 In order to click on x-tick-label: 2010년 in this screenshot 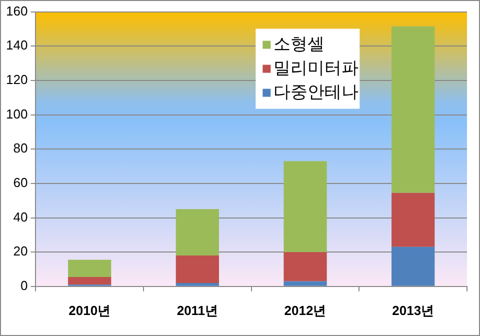, I will do `click(89, 310)`.